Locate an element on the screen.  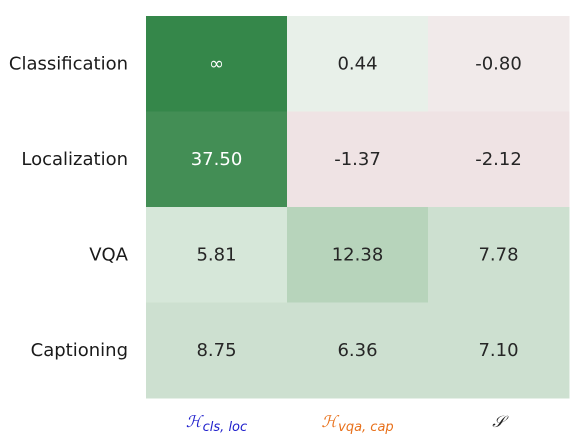
heatmap-cell-r0-c0 is located at coordinates (217, 64).